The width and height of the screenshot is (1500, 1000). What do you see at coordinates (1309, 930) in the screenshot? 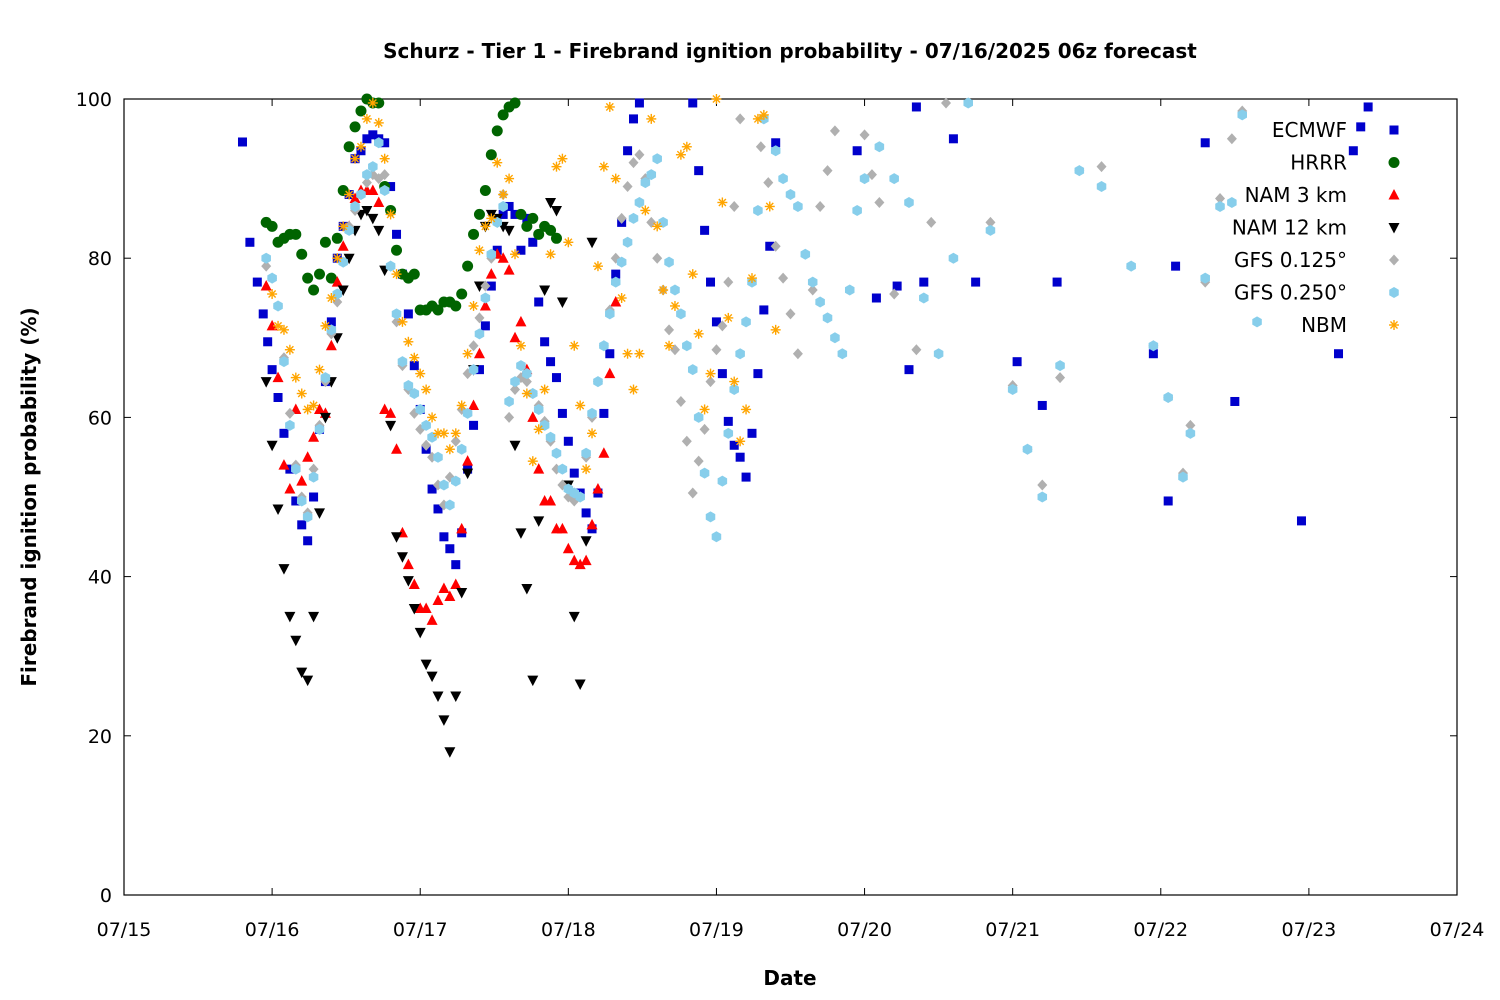
I see `x-tick-label: 07/23` at bounding box center [1309, 930].